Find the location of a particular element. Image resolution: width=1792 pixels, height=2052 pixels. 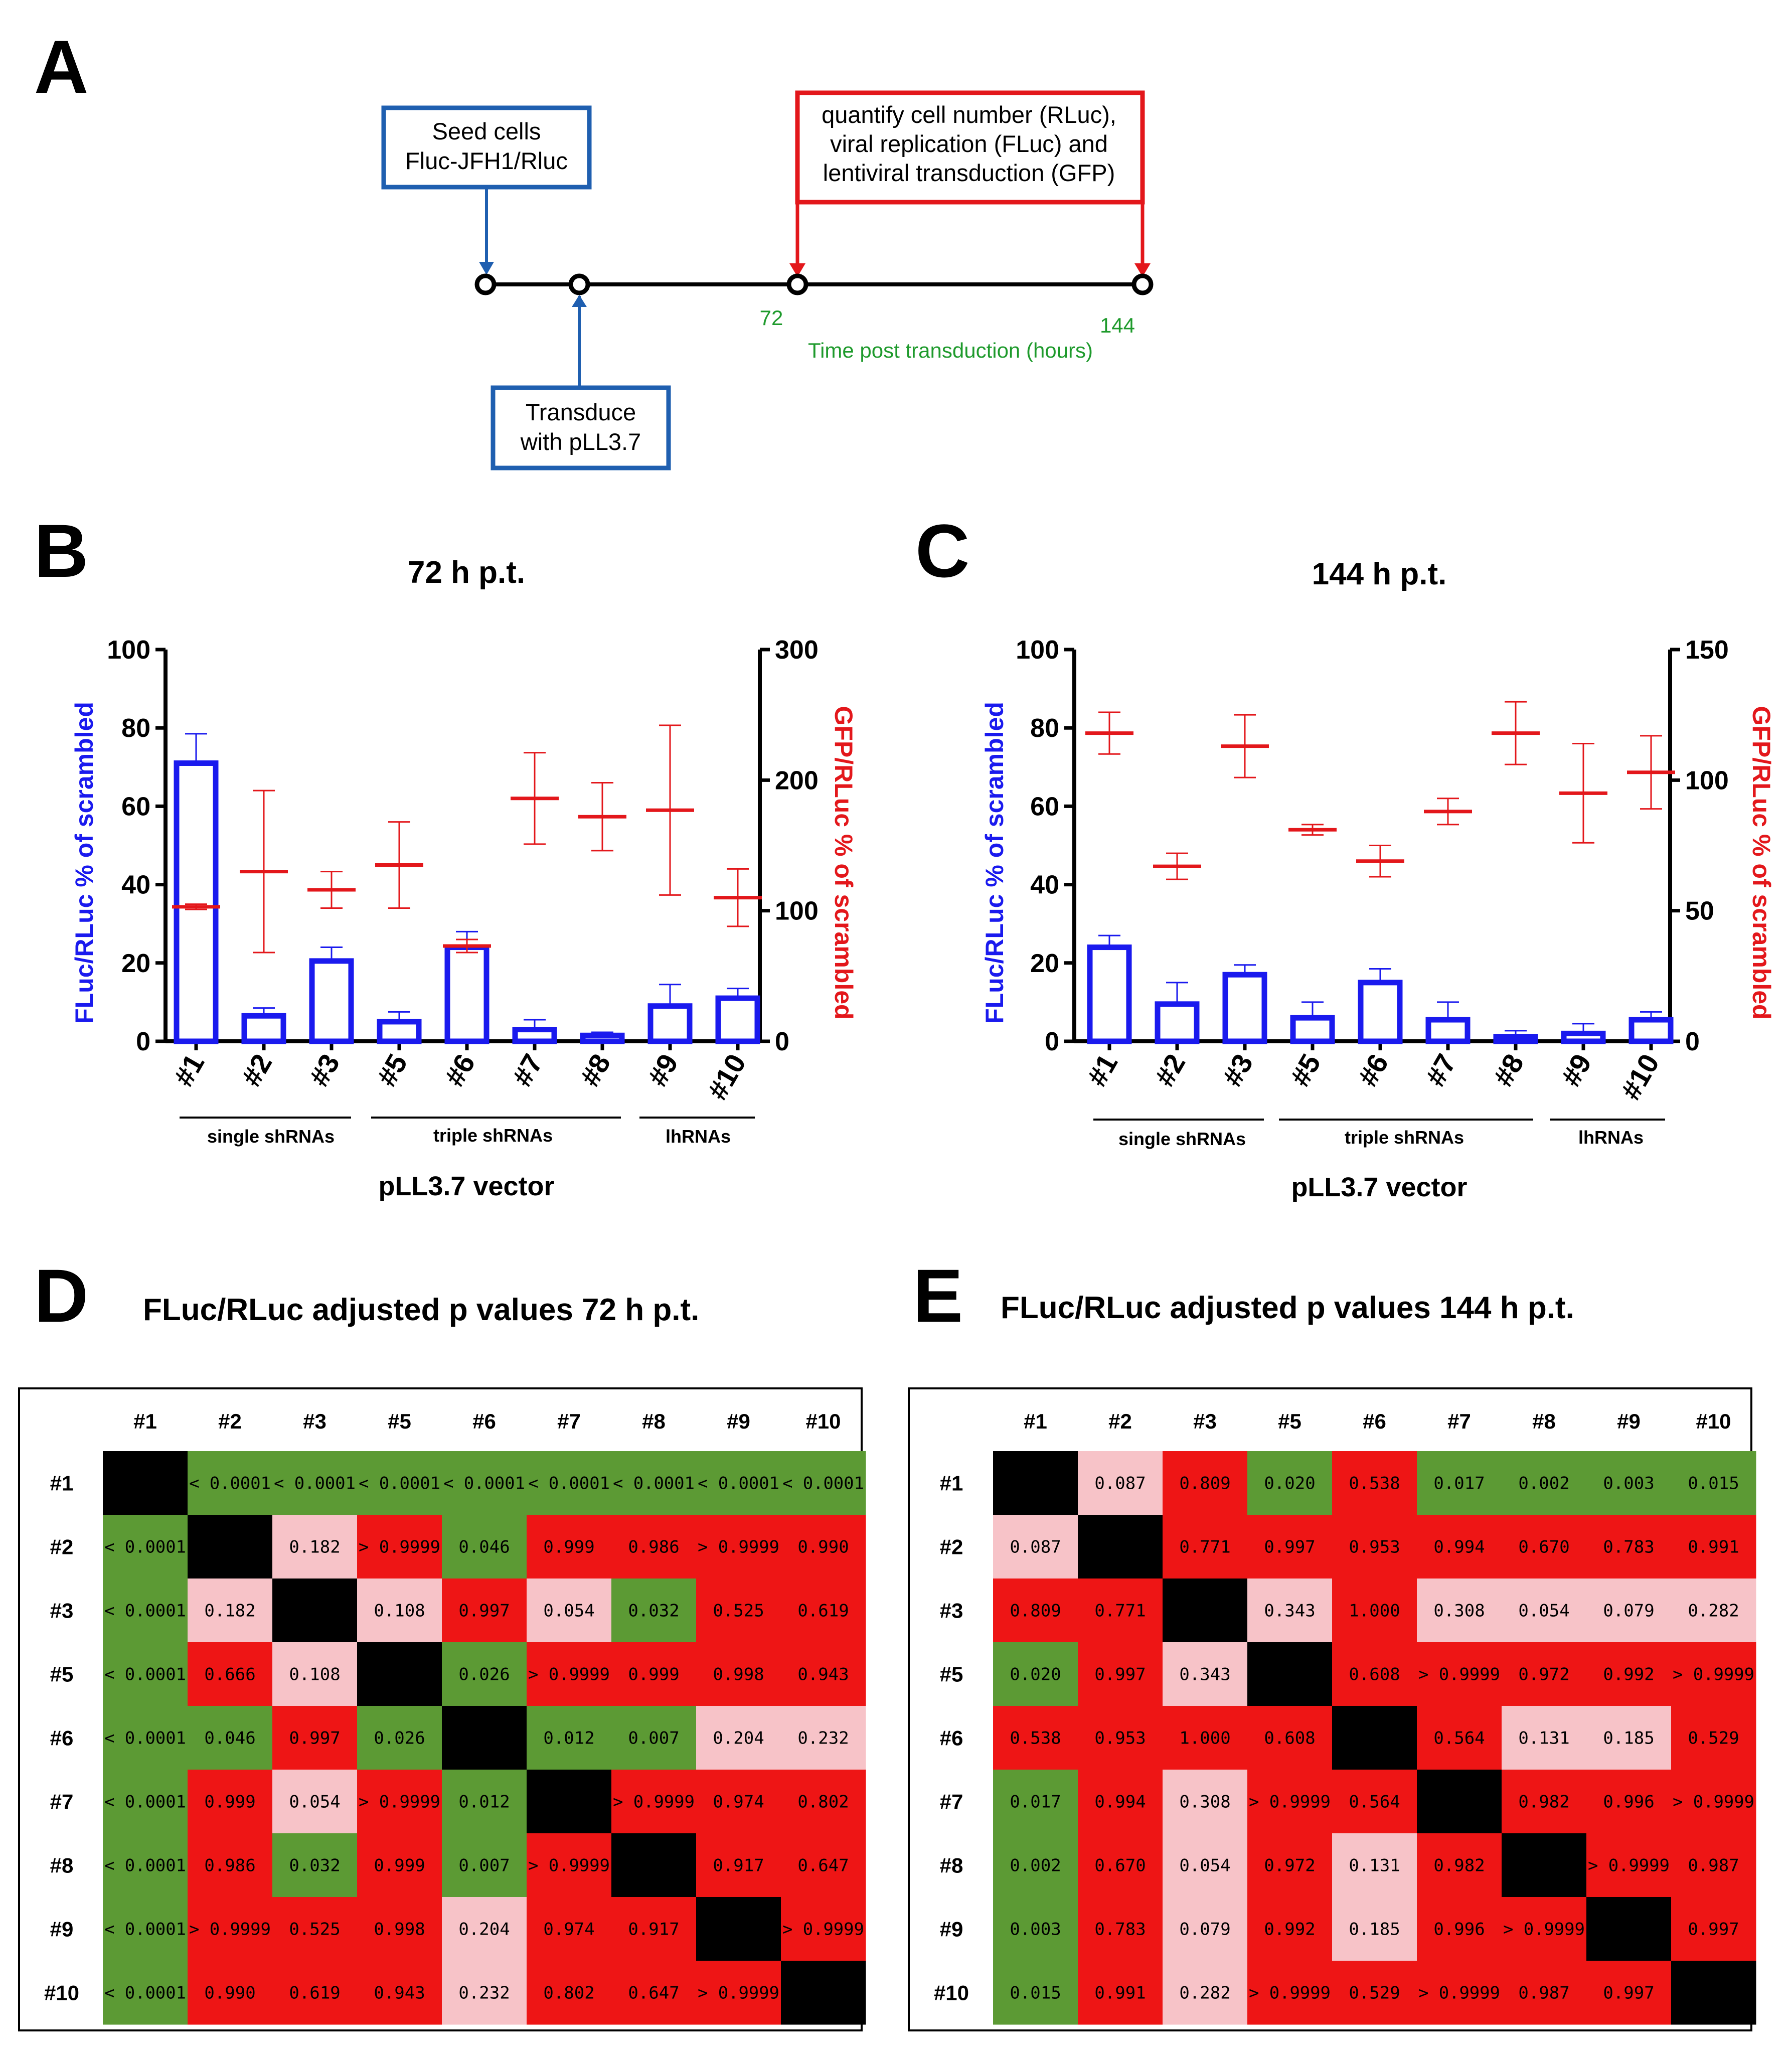

matrix-column-header: #3 is located at coordinates (315, 1421).